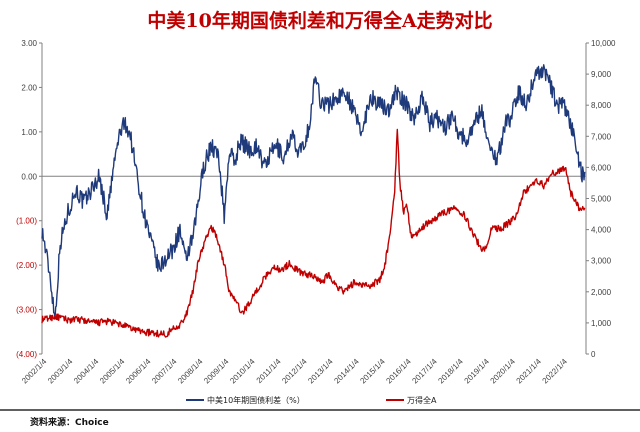  Describe the element at coordinates (29, 132) in the screenshot. I see `left-tick-label: 1.00` at that location.